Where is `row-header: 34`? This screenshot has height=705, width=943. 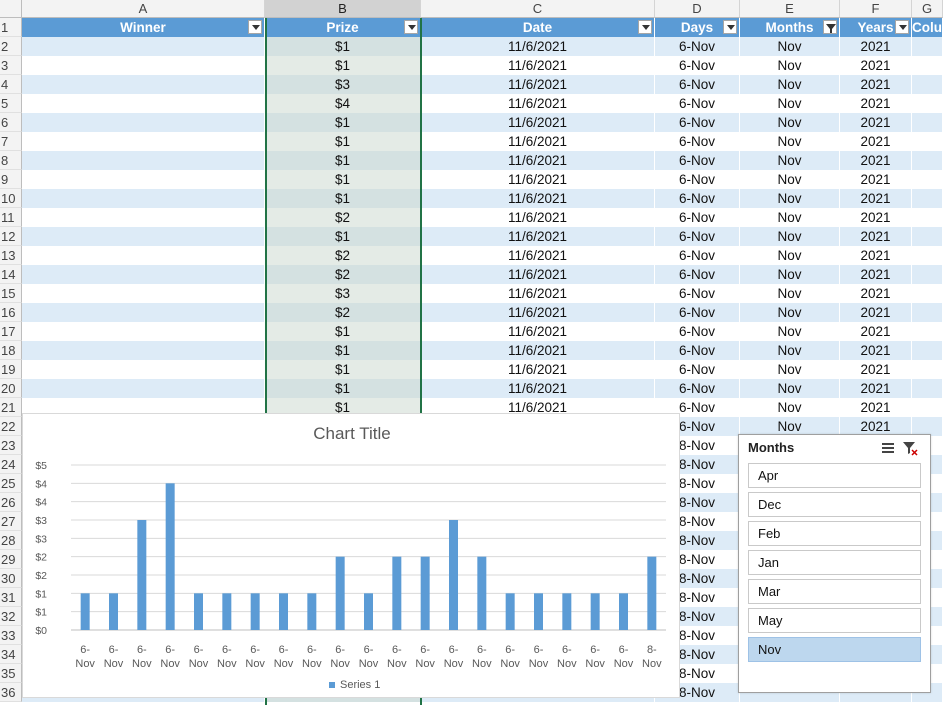 row-header: 34 is located at coordinates (11, 654).